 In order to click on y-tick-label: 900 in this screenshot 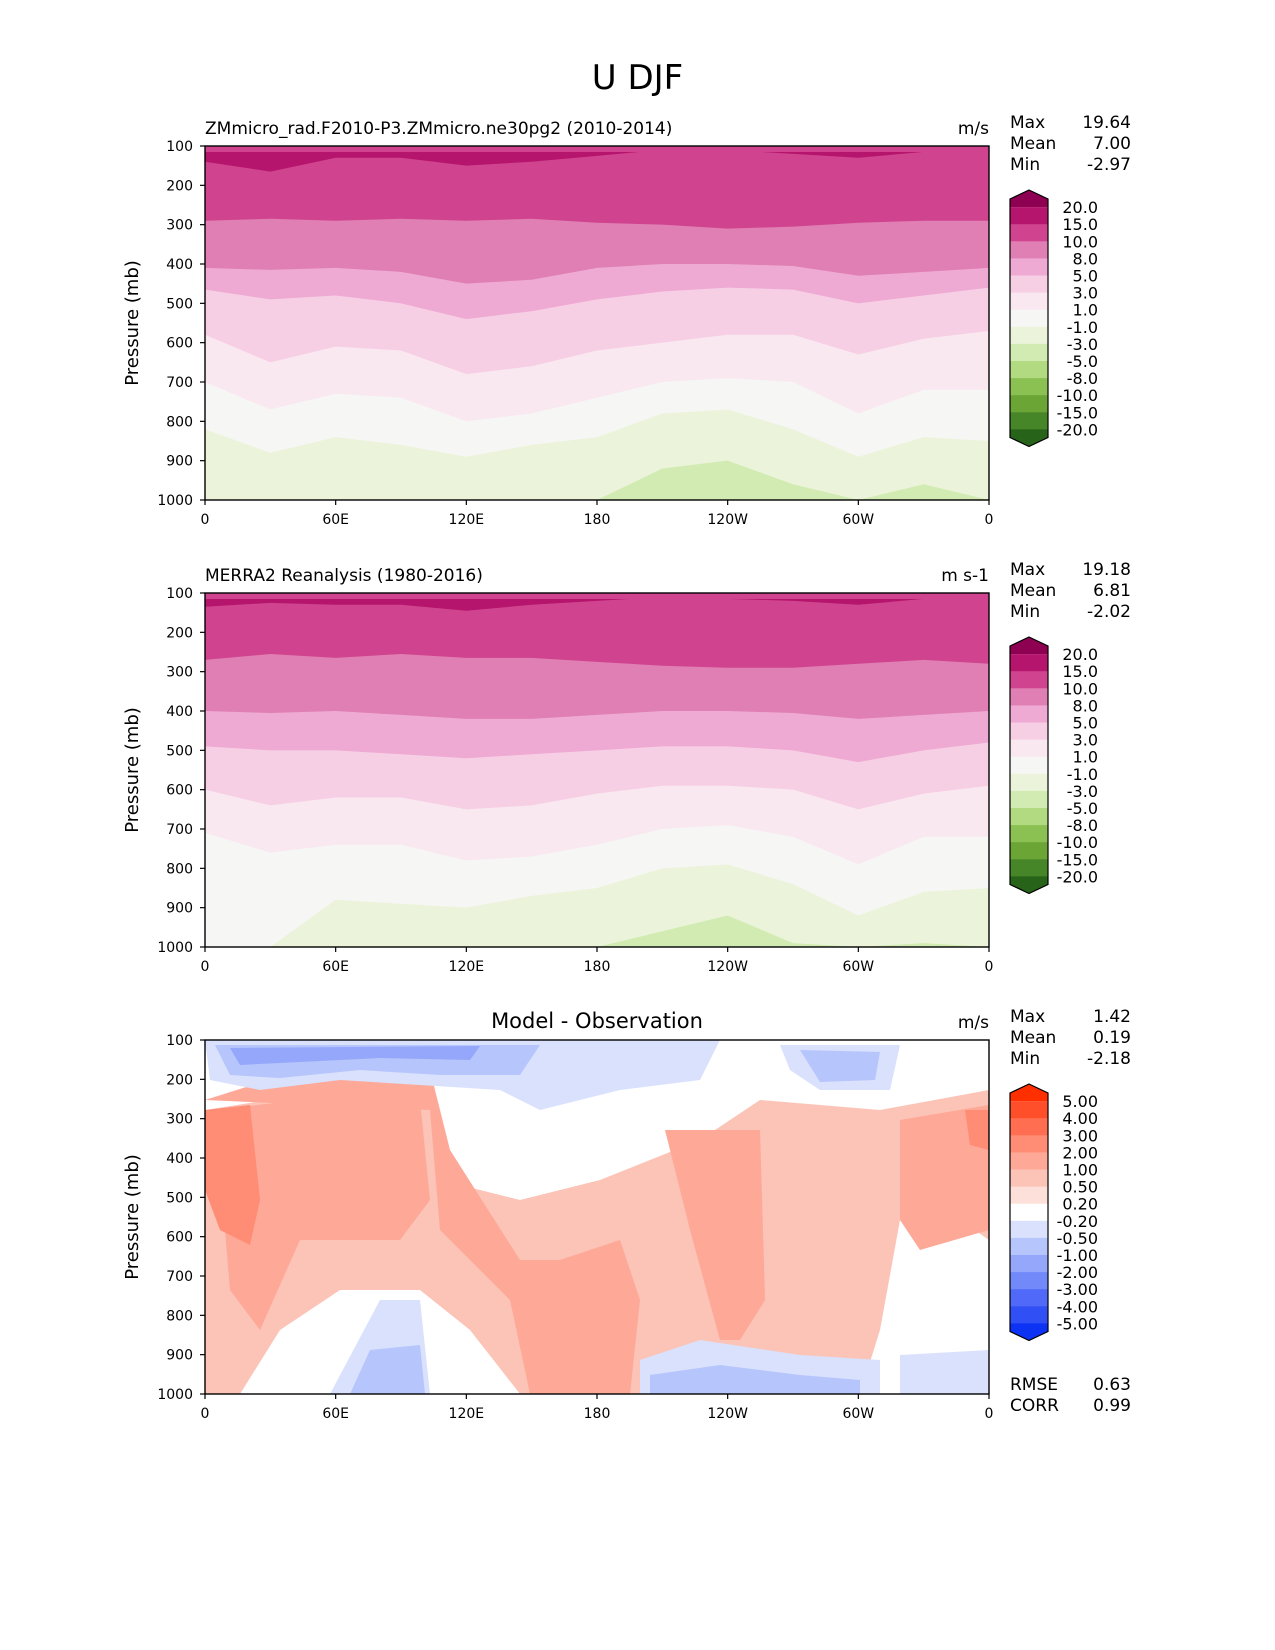, I will do `click(179, 909)`.